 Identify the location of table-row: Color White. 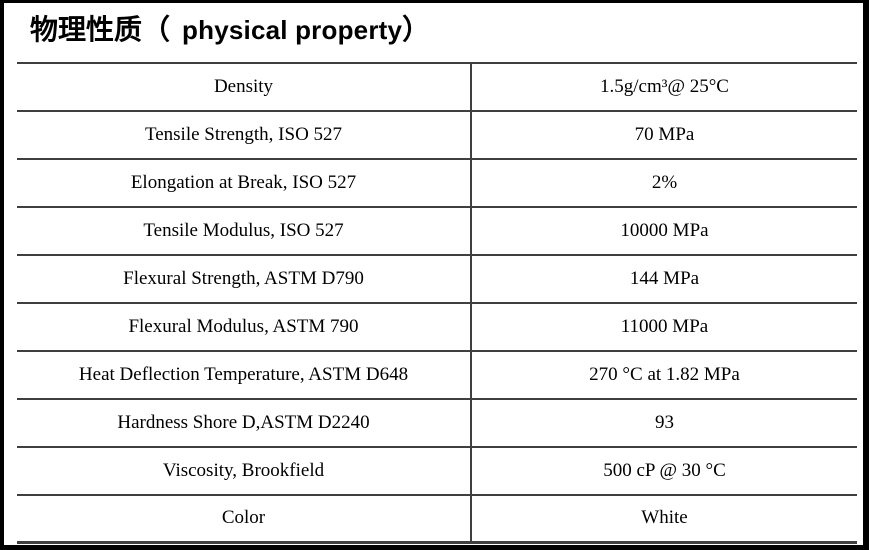
(437, 520).